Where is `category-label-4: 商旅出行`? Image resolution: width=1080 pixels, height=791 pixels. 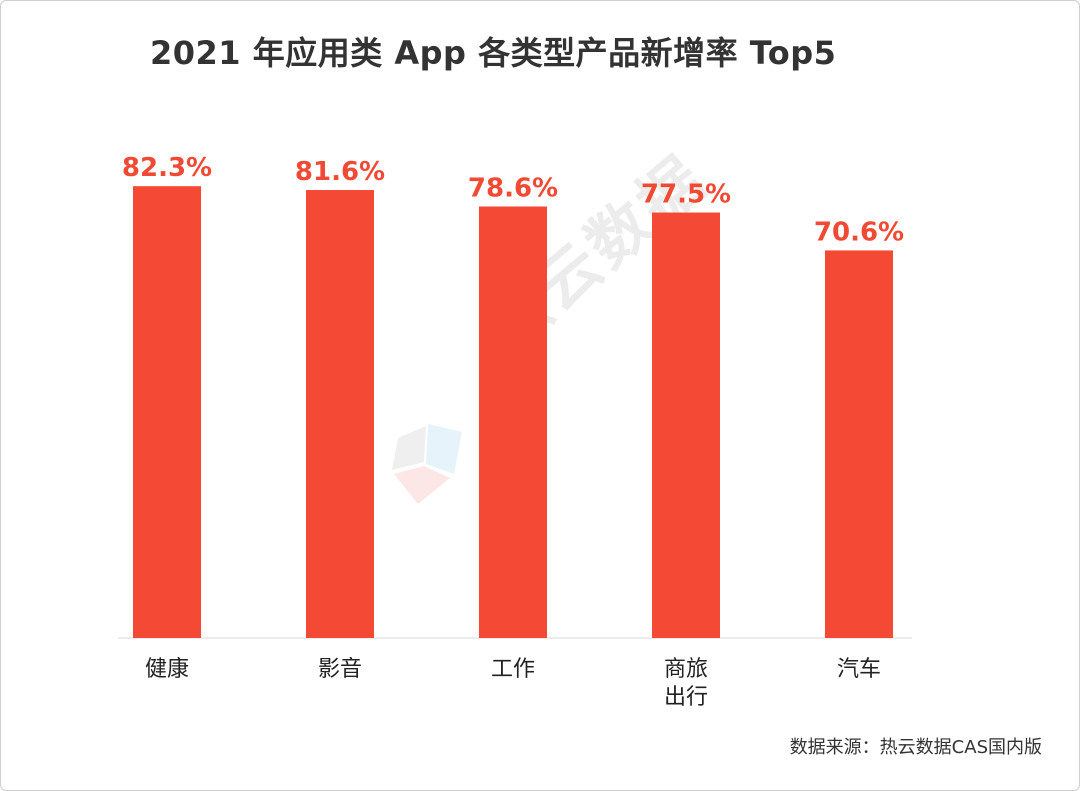
category-label-4: 商旅出行 is located at coordinates (686, 683).